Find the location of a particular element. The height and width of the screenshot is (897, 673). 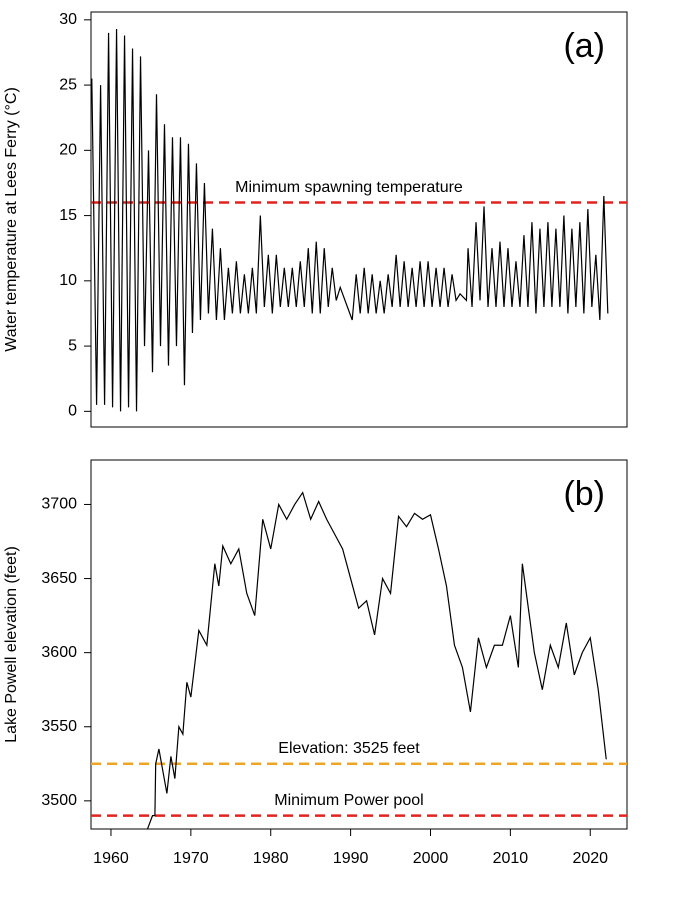

reference-label: Minimum spawning temperature is located at coordinates (349, 187).